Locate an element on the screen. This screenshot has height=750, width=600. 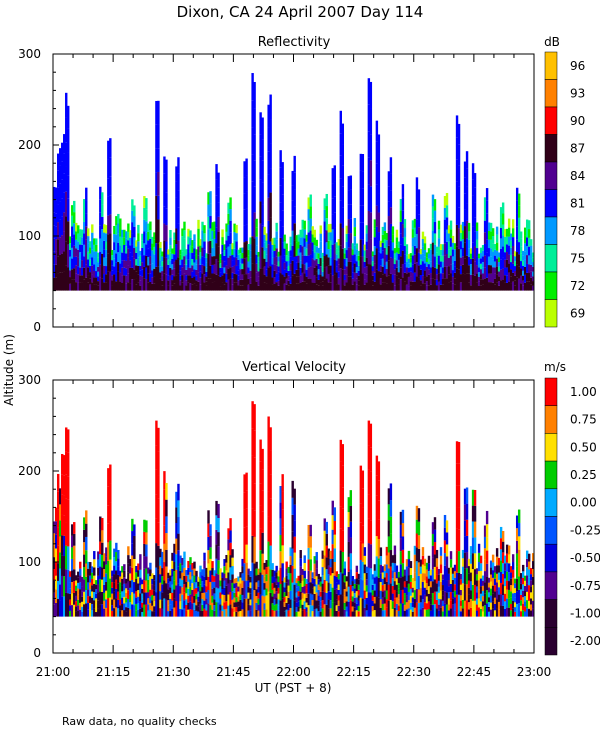
x-tick-label: 23:00 is located at coordinates (534, 672).